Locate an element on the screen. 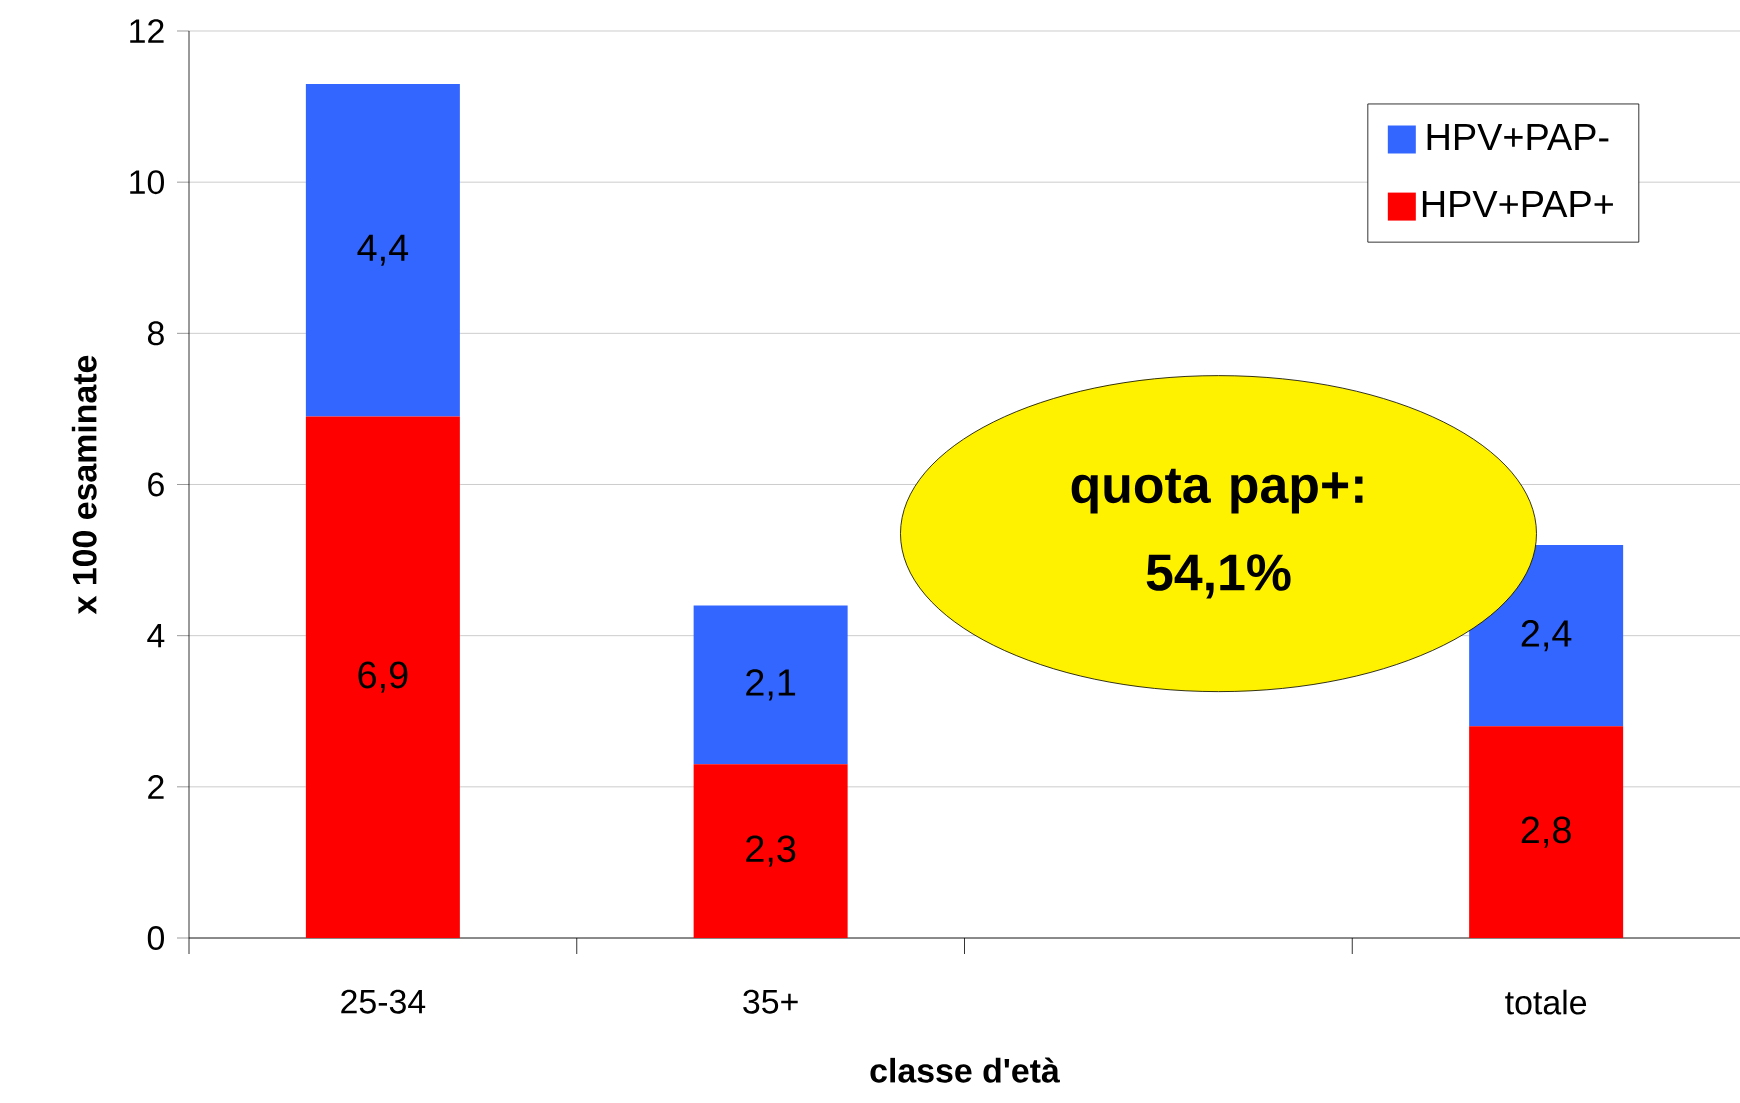  y-tick-label: 6 is located at coordinates (156, 484).